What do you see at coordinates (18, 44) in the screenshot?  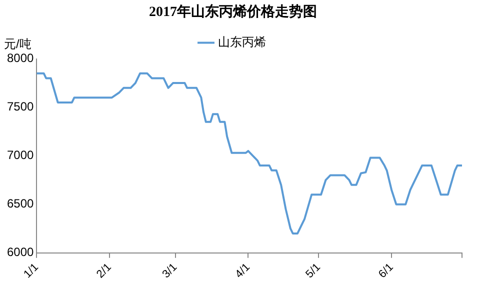 I see `y-axis-title: 元/吨` at bounding box center [18, 44].